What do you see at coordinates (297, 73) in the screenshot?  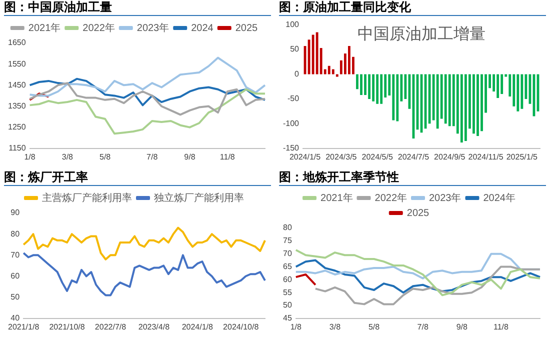 I see `y-tick-label: 0` at bounding box center [297, 73].